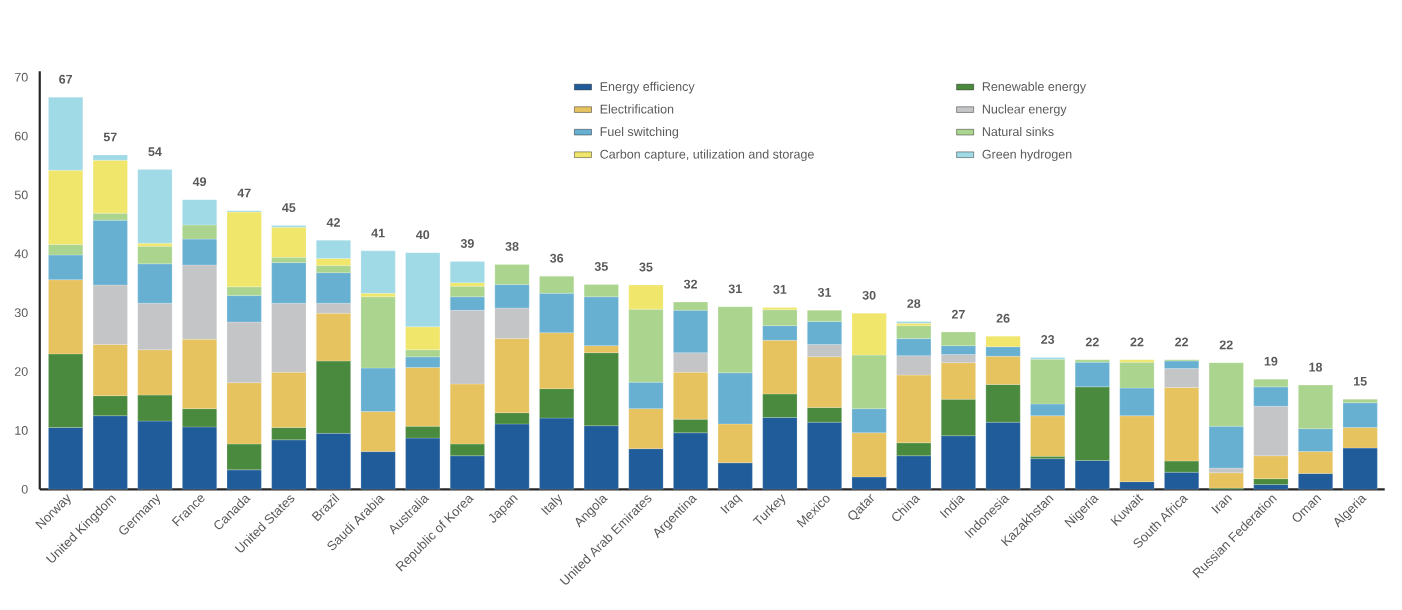  What do you see at coordinates (1027, 155) in the screenshot?
I see `legend-label: Green hydrogen` at bounding box center [1027, 155].